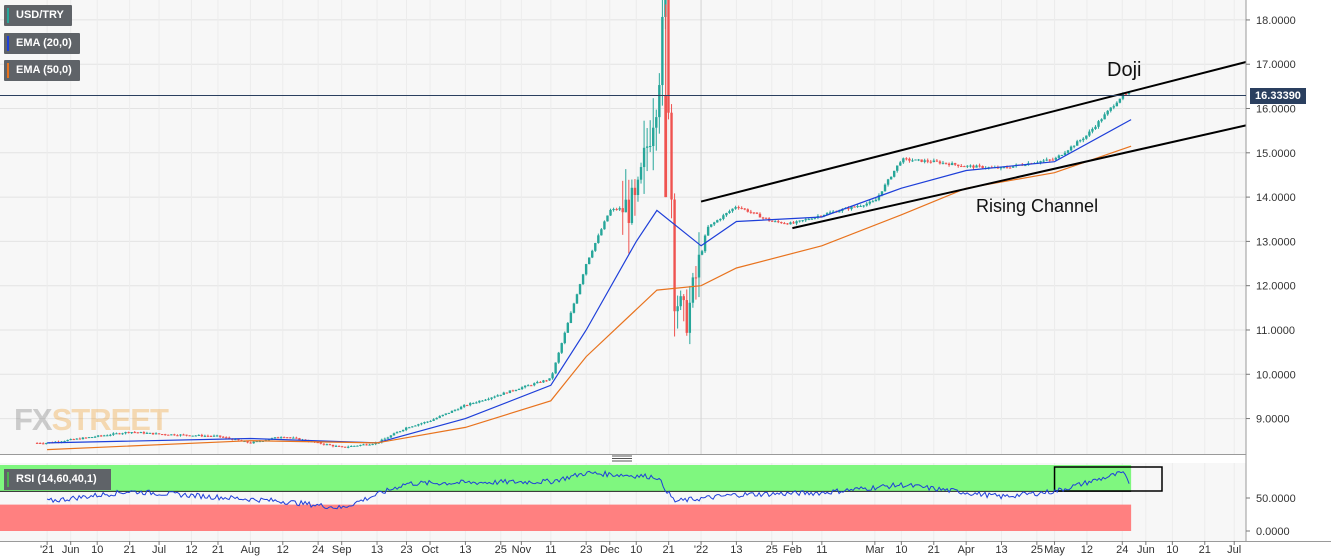  What do you see at coordinates (622, 458) in the screenshot?
I see `pane-resize-handle` at bounding box center [622, 458].